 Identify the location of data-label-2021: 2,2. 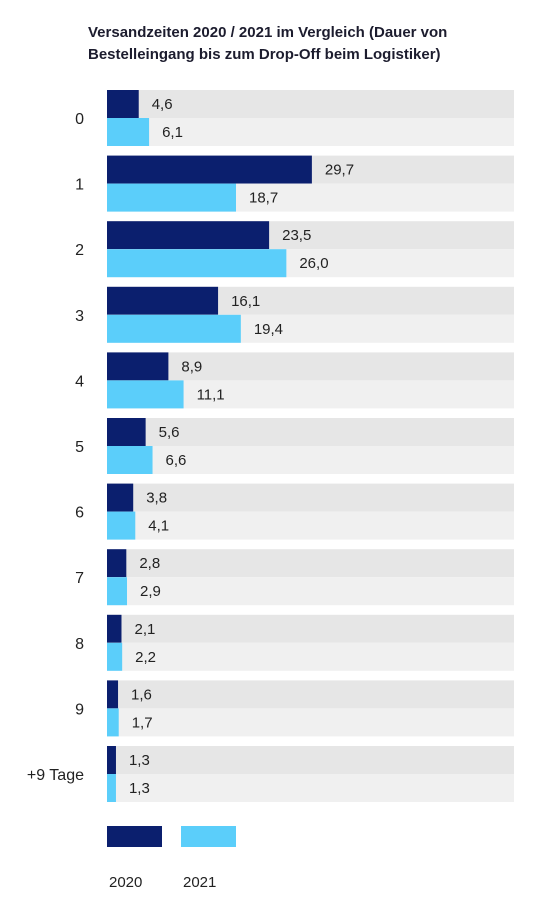
(145, 657).